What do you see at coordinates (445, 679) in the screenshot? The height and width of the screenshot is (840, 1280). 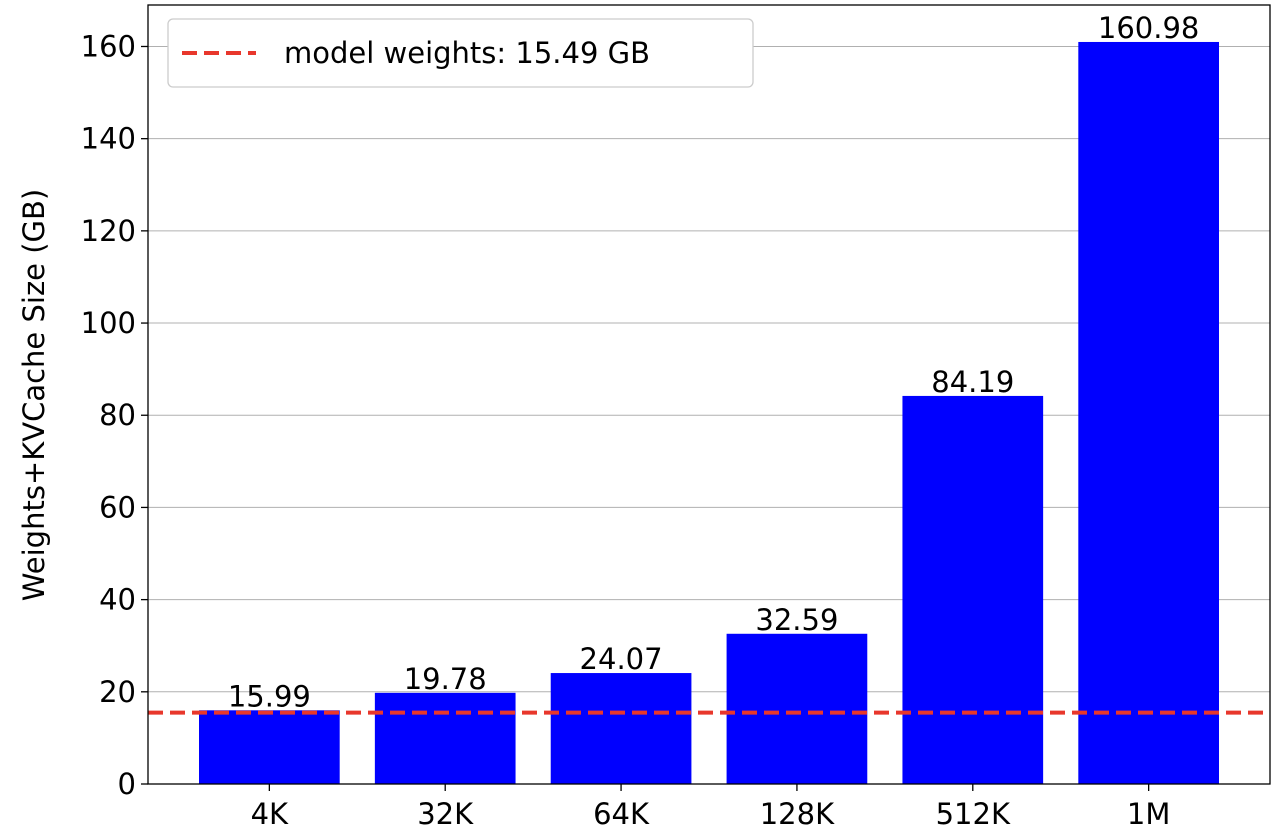 I see `data-label: 19.78` at bounding box center [445, 679].